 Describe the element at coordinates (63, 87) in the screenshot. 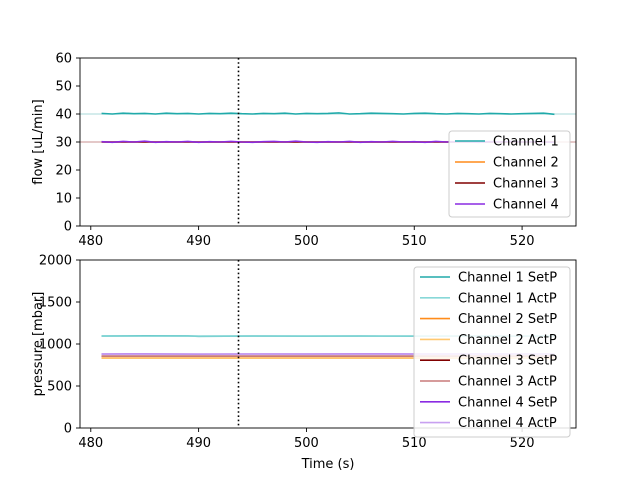

I see `chart0-y-tick-label: 50` at that location.